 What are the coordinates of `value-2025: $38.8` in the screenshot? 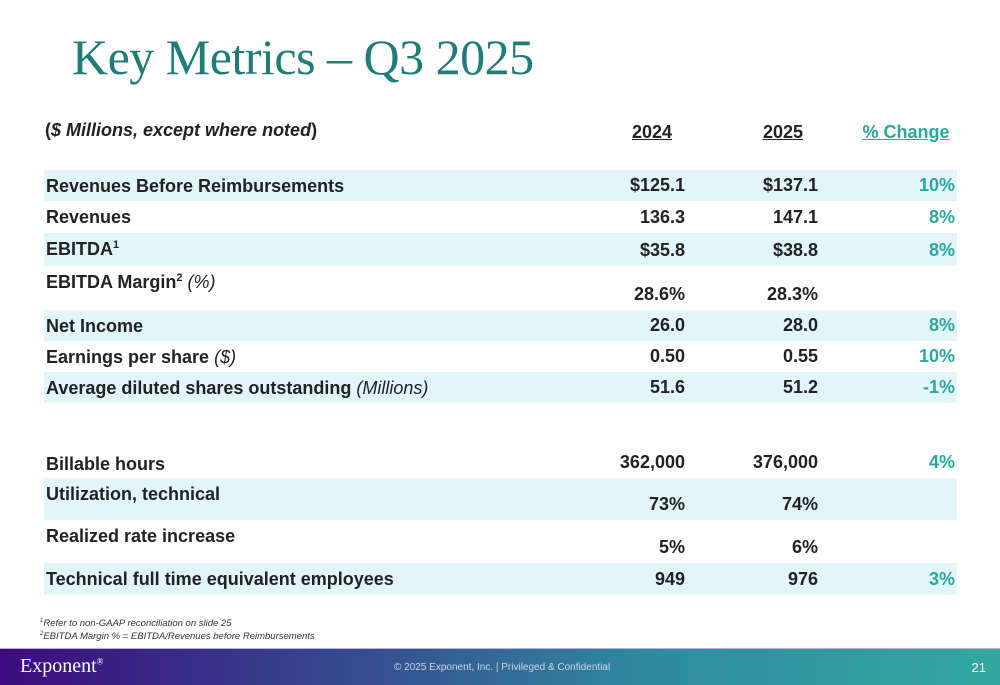 It's located at (795, 250).